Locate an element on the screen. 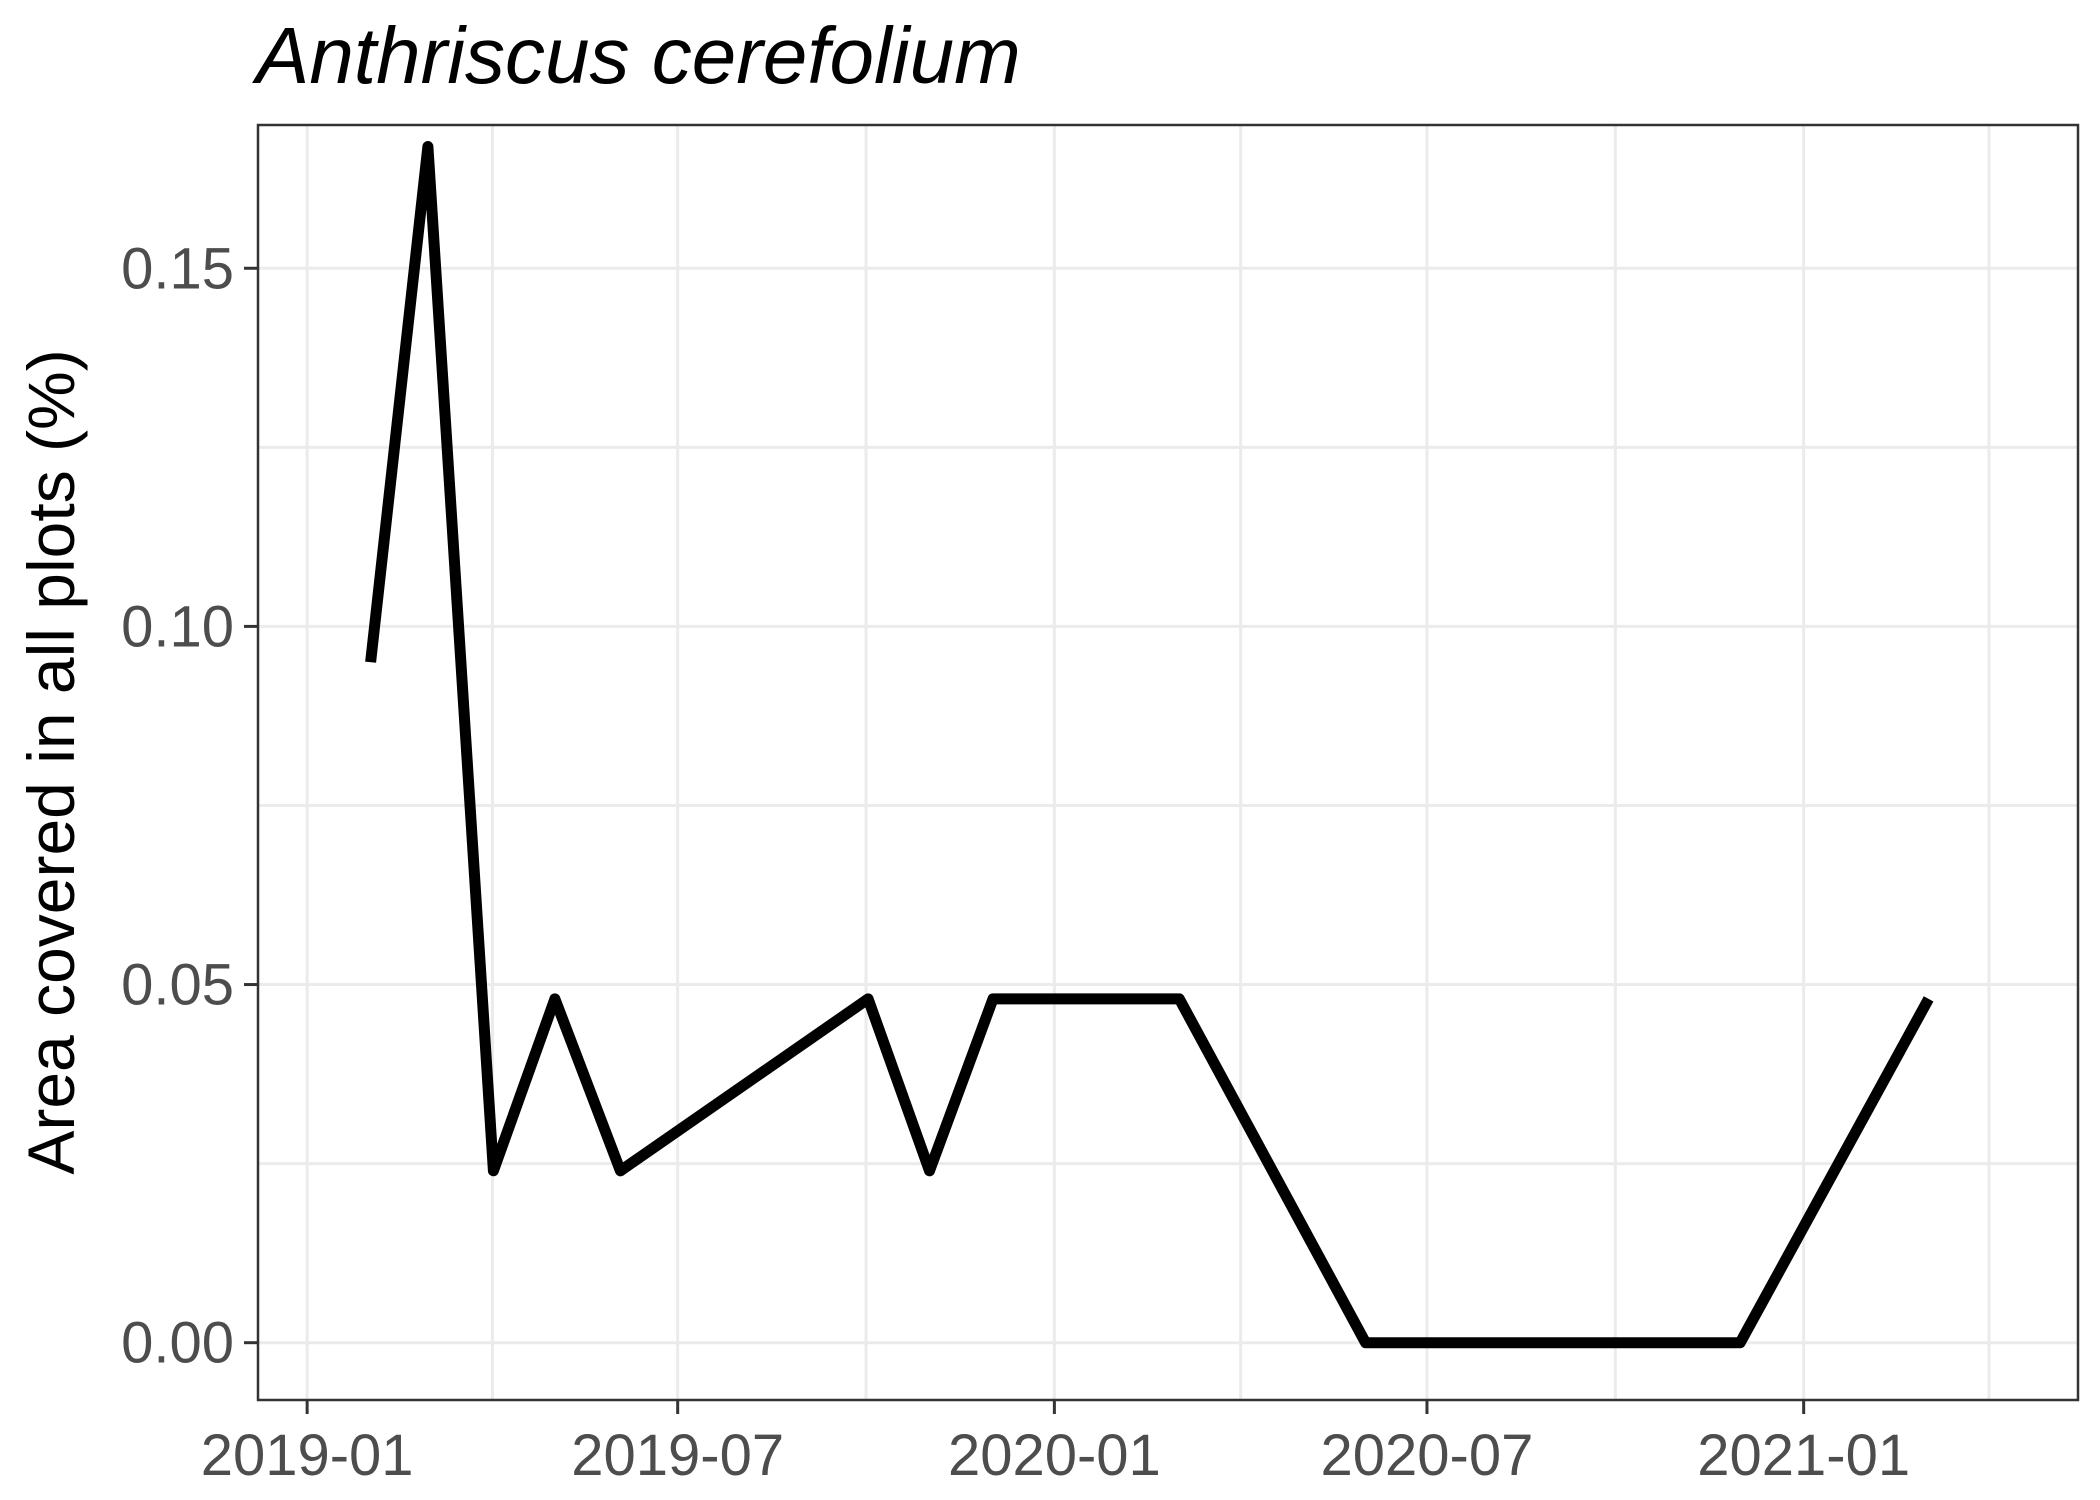 This screenshot has height=1500, width=2100. x-tick-label: 2020-07 is located at coordinates (1427, 1455).